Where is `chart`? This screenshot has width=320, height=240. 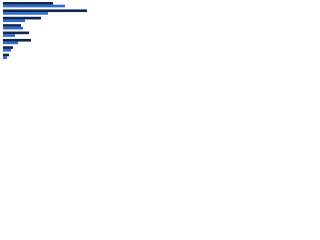
chart is located at coordinates (45, 30).